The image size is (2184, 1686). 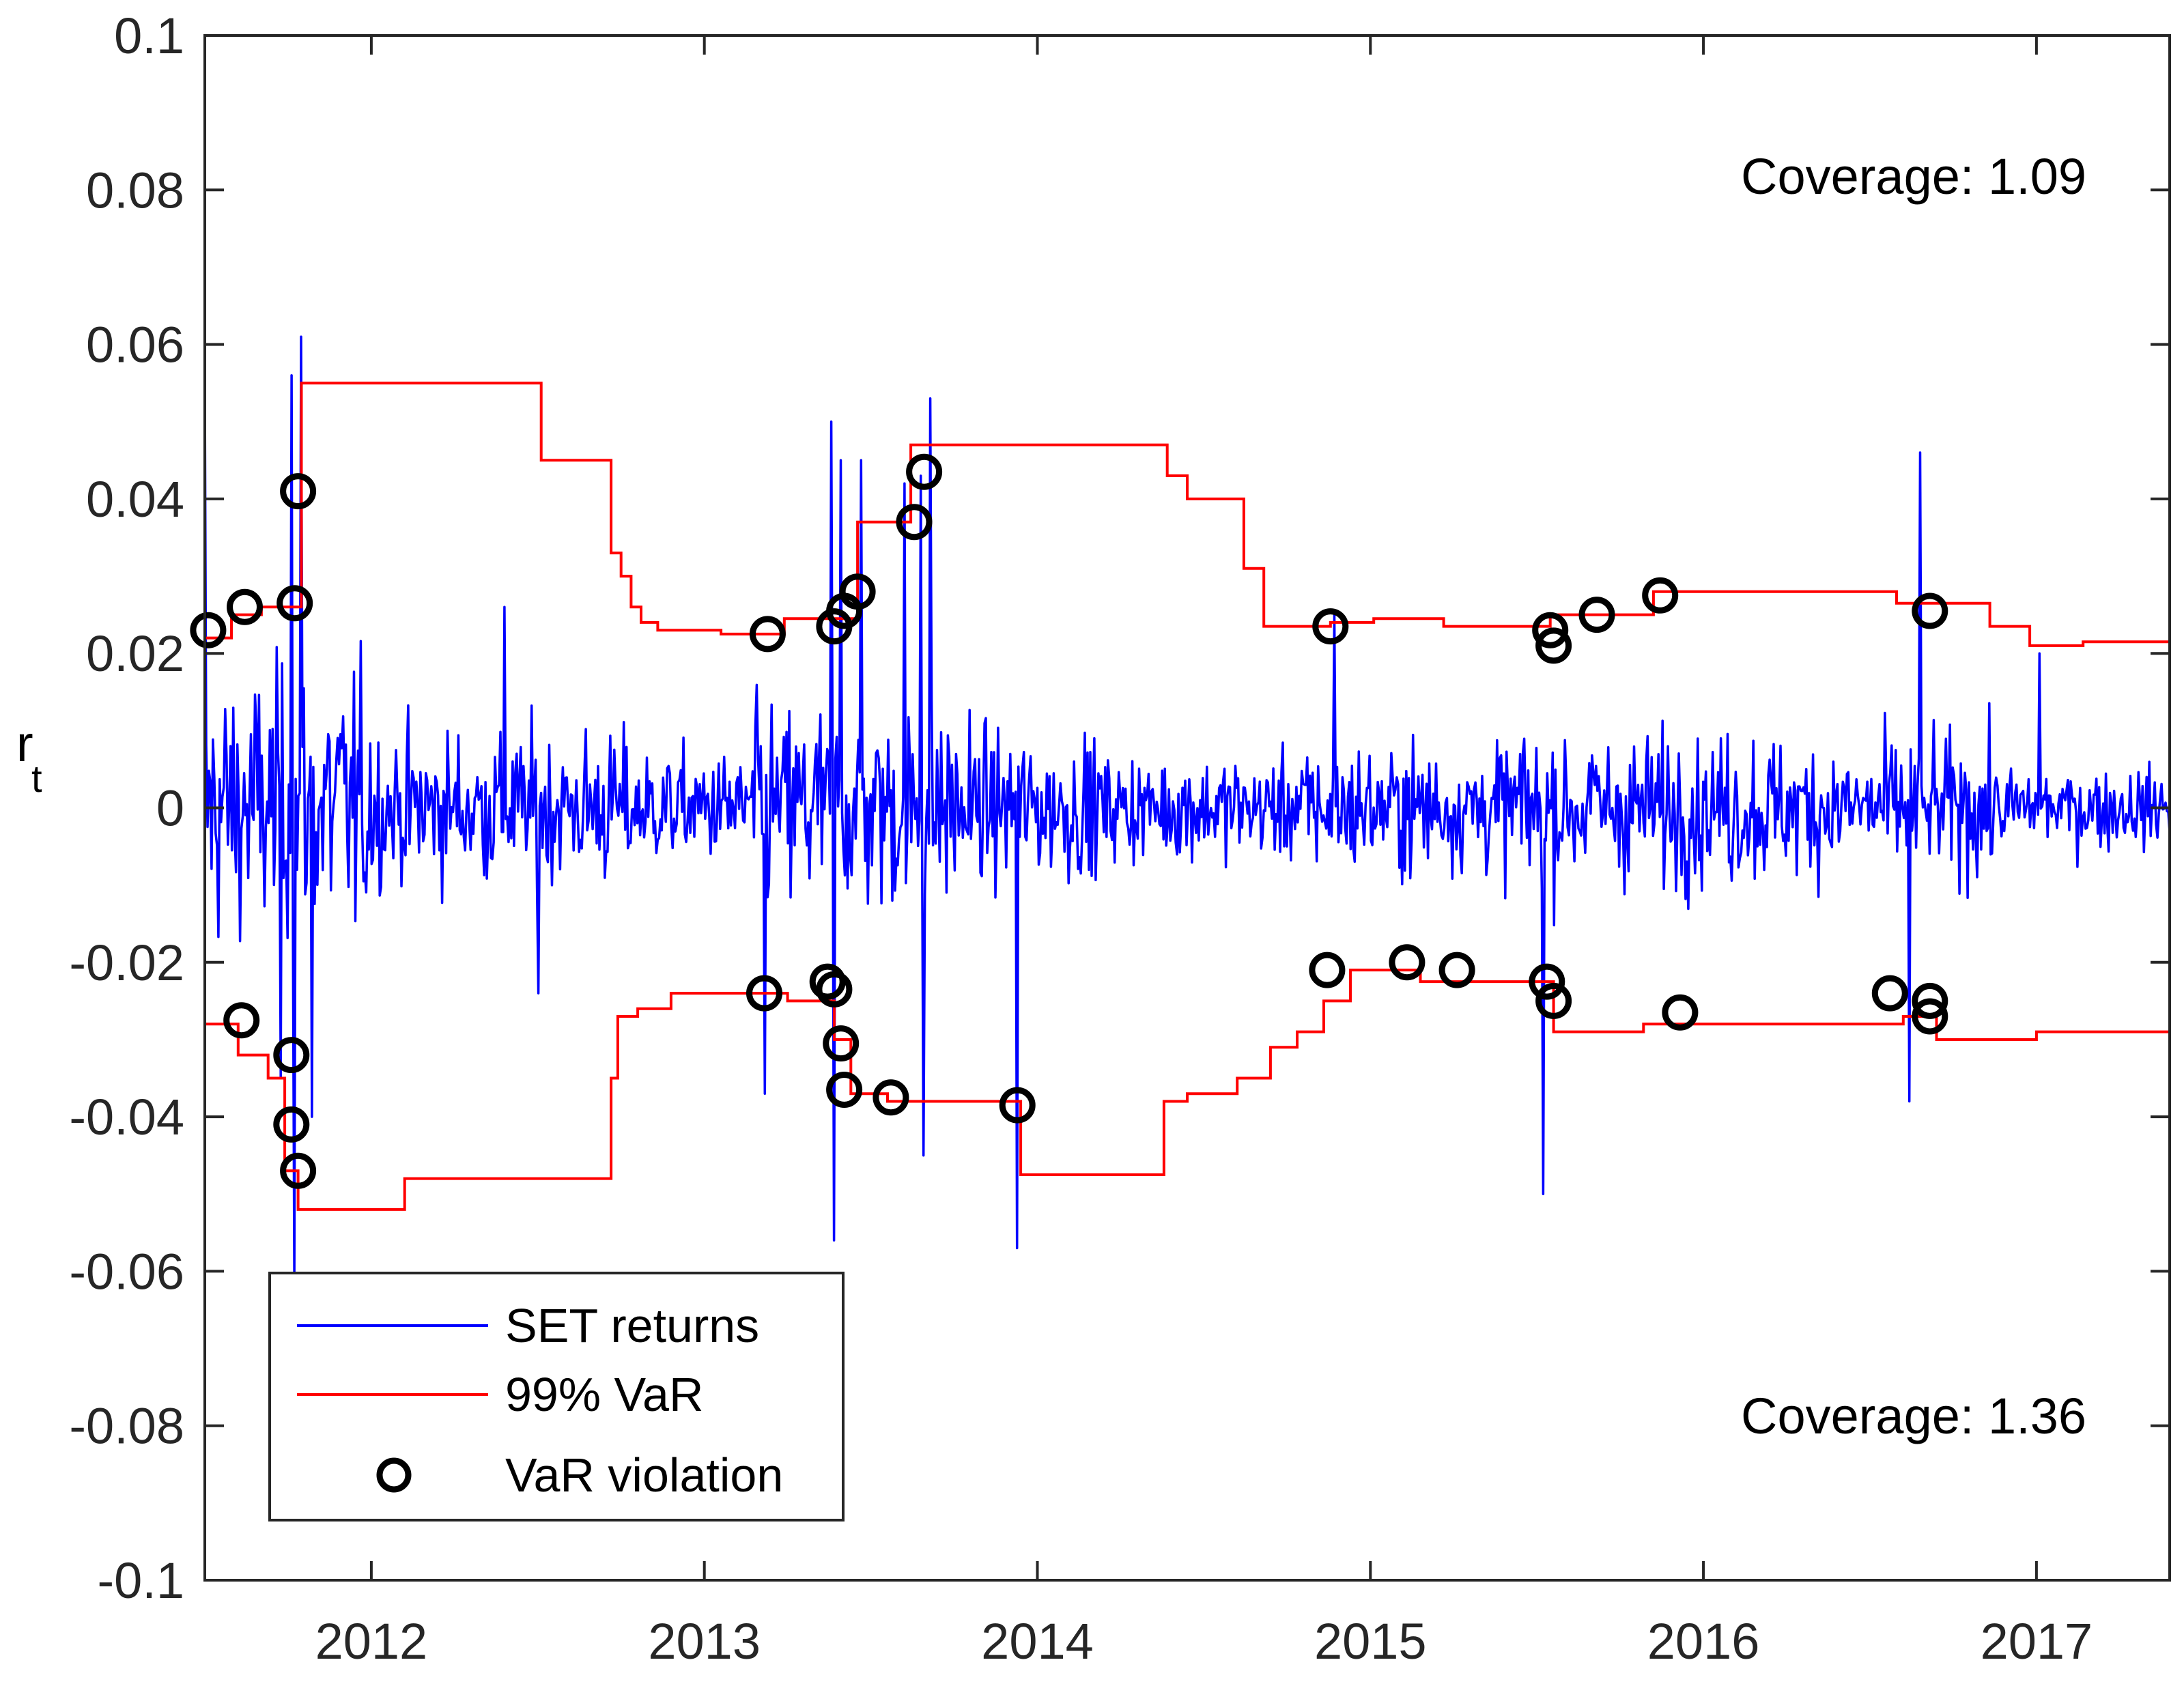 What do you see at coordinates (704, 1642) in the screenshot?
I see `x-tick-label: 2013` at bounding box center [704, 1642].